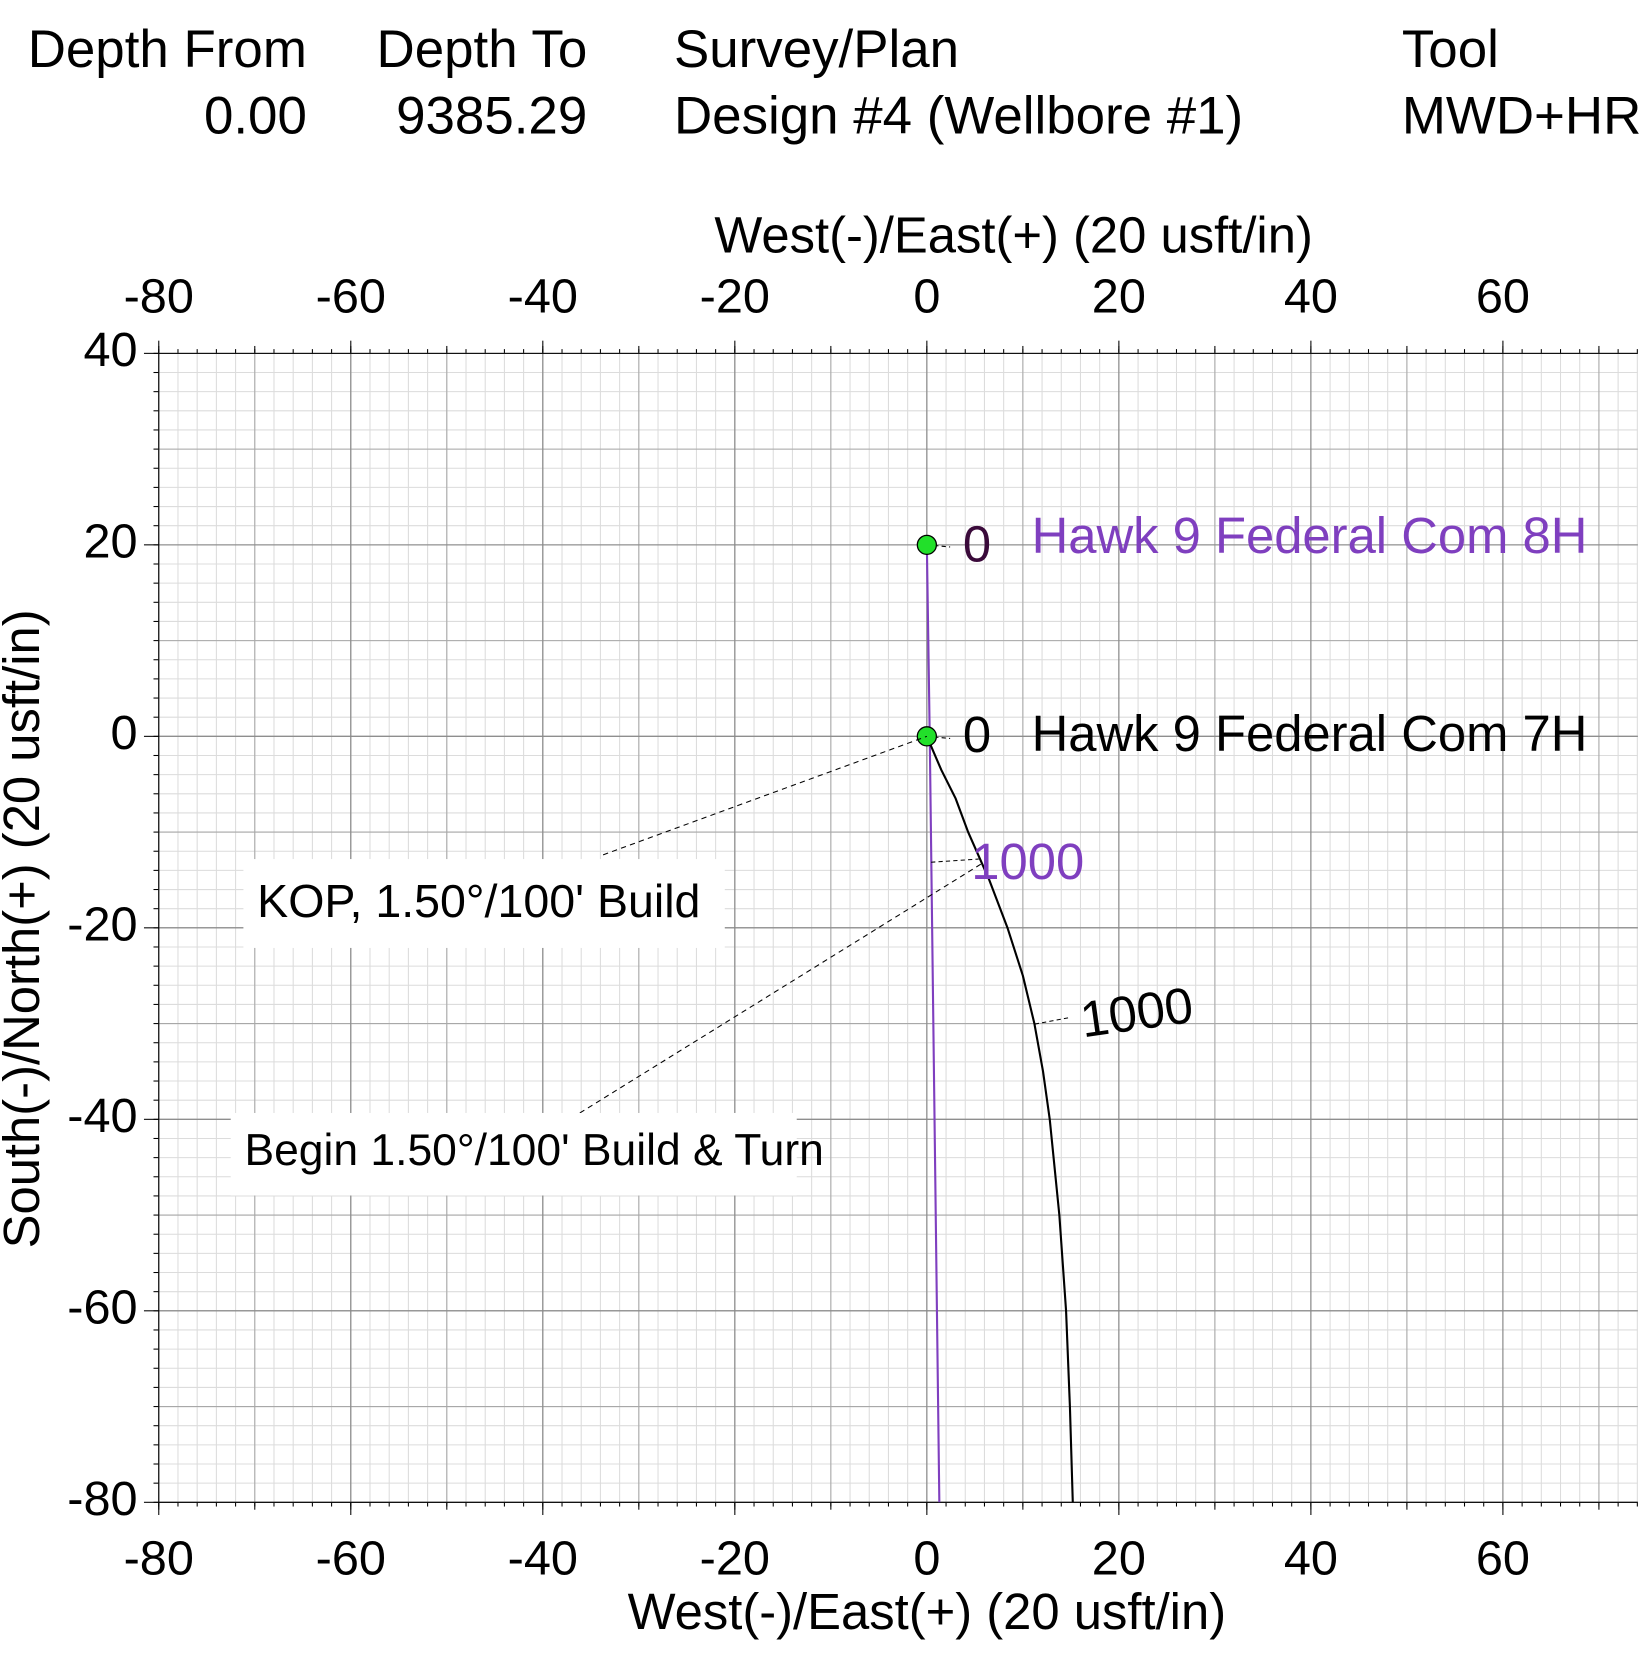 This screenshot has height=1661, width=1640. Describe the element at coordinates (102, 1499) in the screenshot. I see `y-tick-label: -80` at that location.